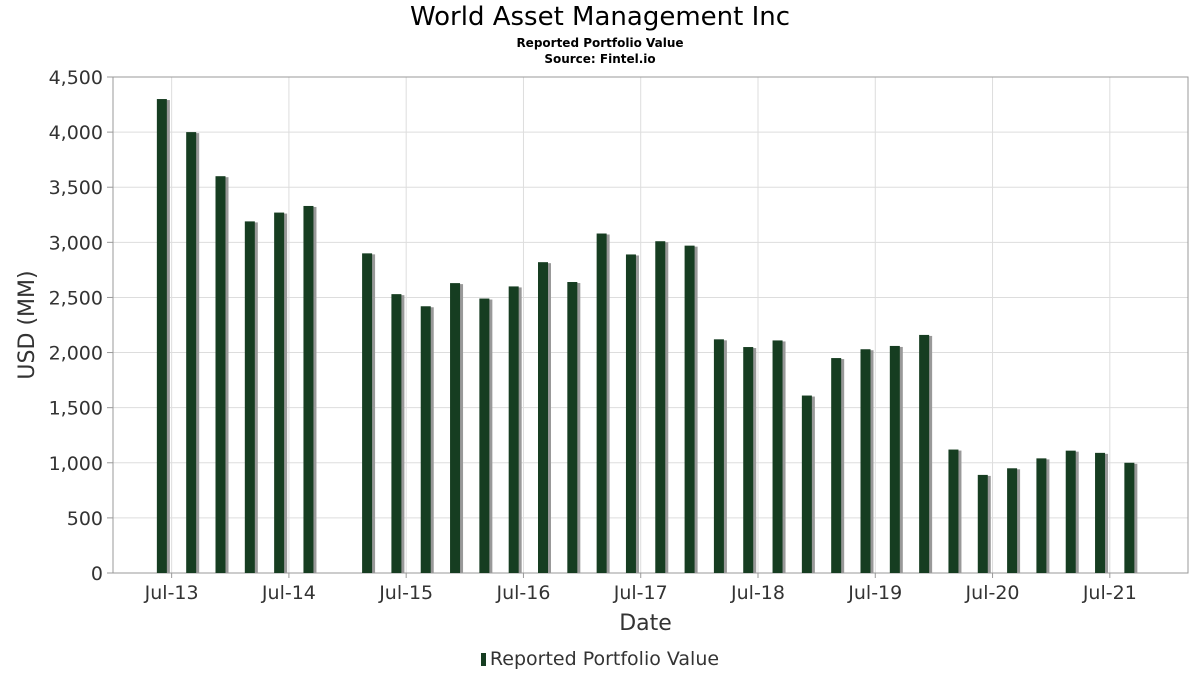 The width and height of the screenshot is (1200, 675). What do you see at coordinates (76, 464) in the screenshot?
I see `y-tick-label: 1,000` at bounding box center [76, 464].